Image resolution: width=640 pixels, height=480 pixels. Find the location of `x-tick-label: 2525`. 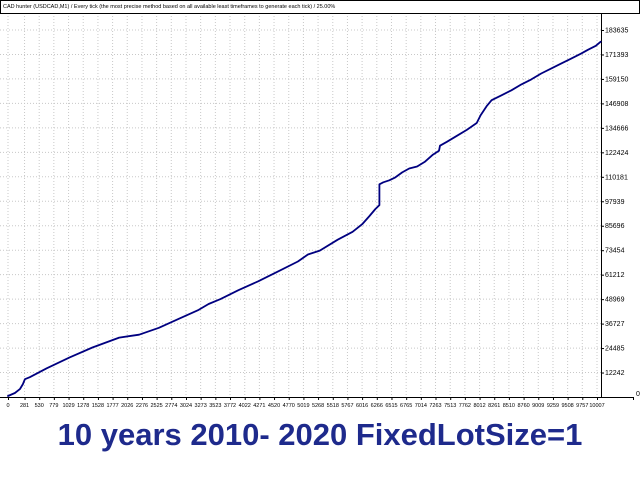

x-tick-label: 2525 is located at coordinates (156, 406).